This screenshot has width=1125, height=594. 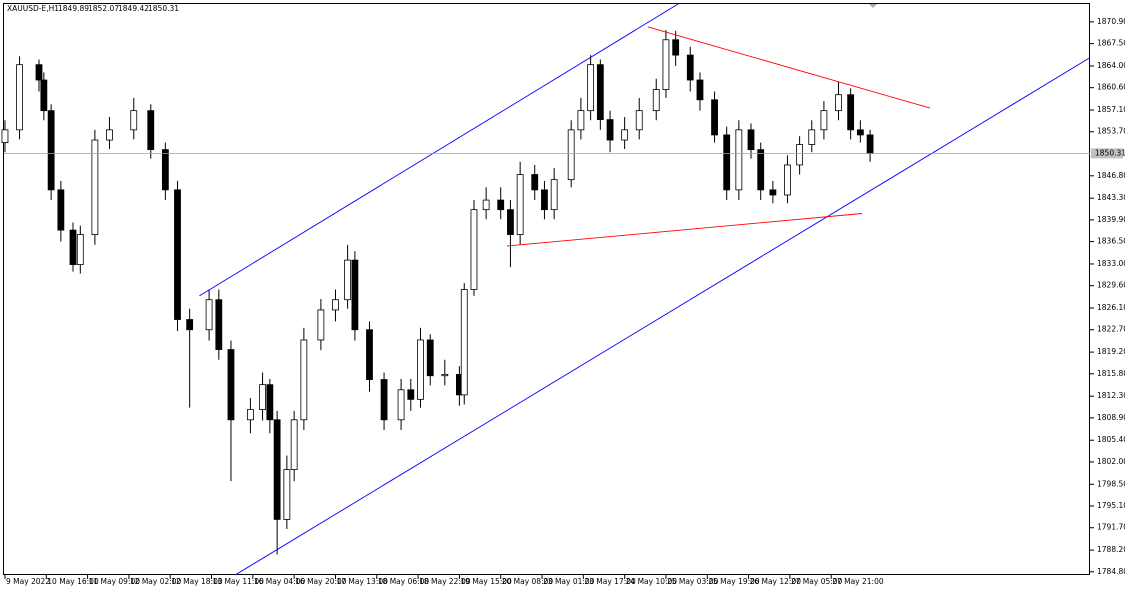 What do you see at coordinates (362, 581) in the screenshot?
I see `x-tick-label: 17 May 13:00` at bounding box center [362, 581].